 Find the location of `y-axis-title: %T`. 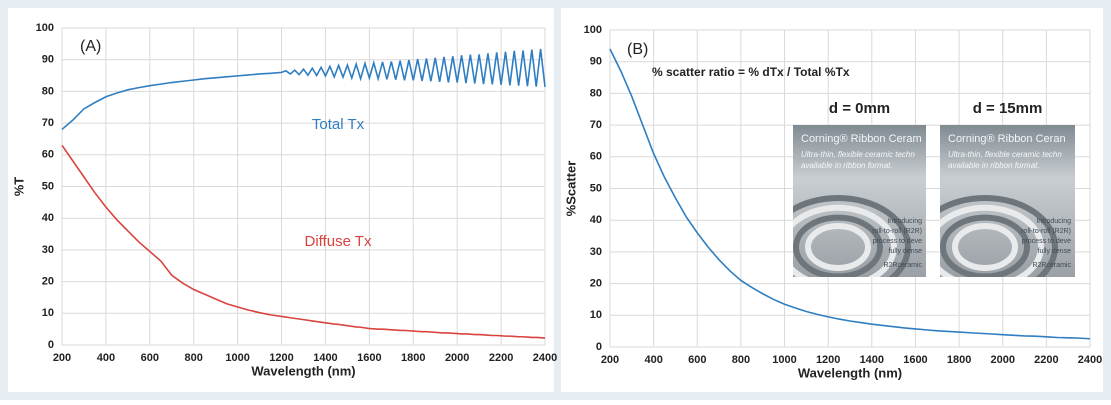

y-axis-title: %T is located at coordinates (18, 187).